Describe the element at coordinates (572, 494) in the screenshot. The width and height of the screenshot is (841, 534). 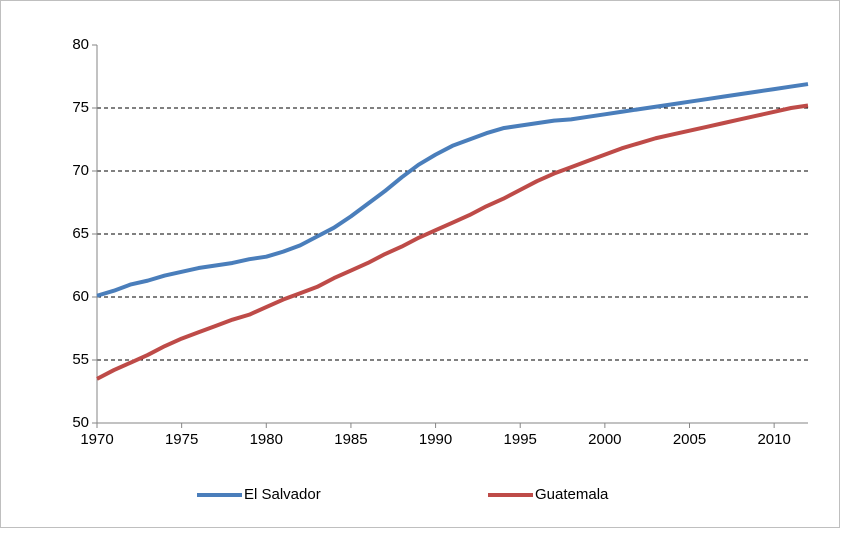
I see `legend-label: Guatemala` at that location.